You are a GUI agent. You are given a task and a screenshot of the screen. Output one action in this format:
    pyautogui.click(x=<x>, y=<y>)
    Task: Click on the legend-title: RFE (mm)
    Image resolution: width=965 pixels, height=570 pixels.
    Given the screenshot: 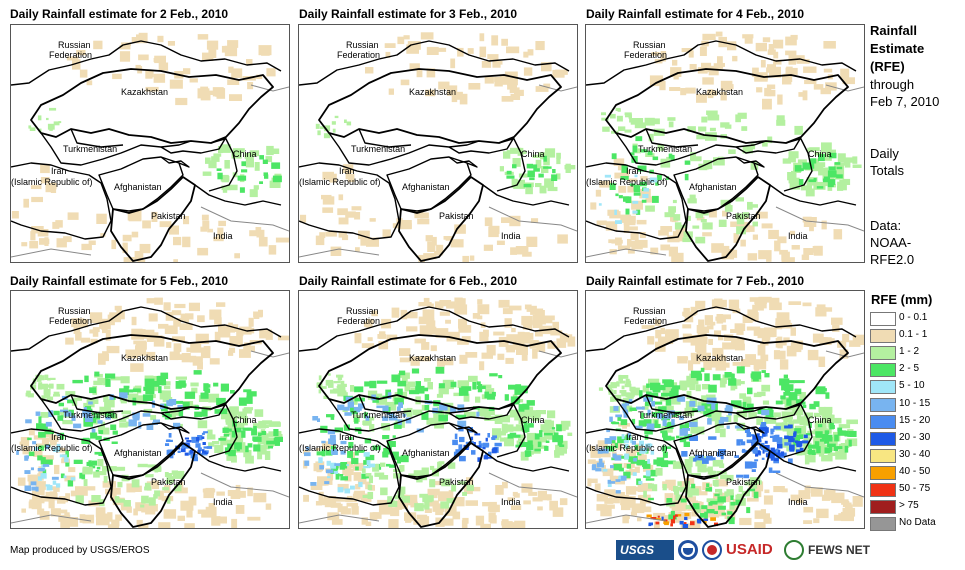 What is the action you would take?
    pyautogui.click(x=902, y=299)
    